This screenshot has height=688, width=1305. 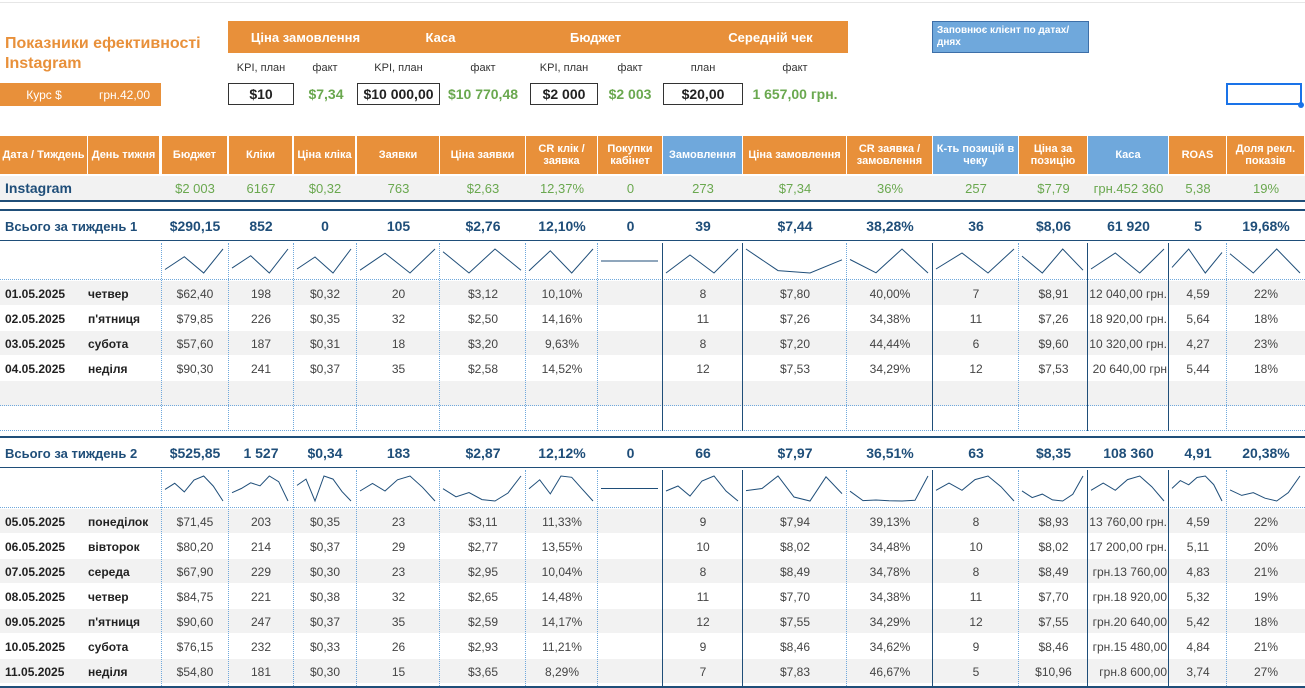 I want to click on date-cell: 09.05.2025, so click(x=35, y=621).